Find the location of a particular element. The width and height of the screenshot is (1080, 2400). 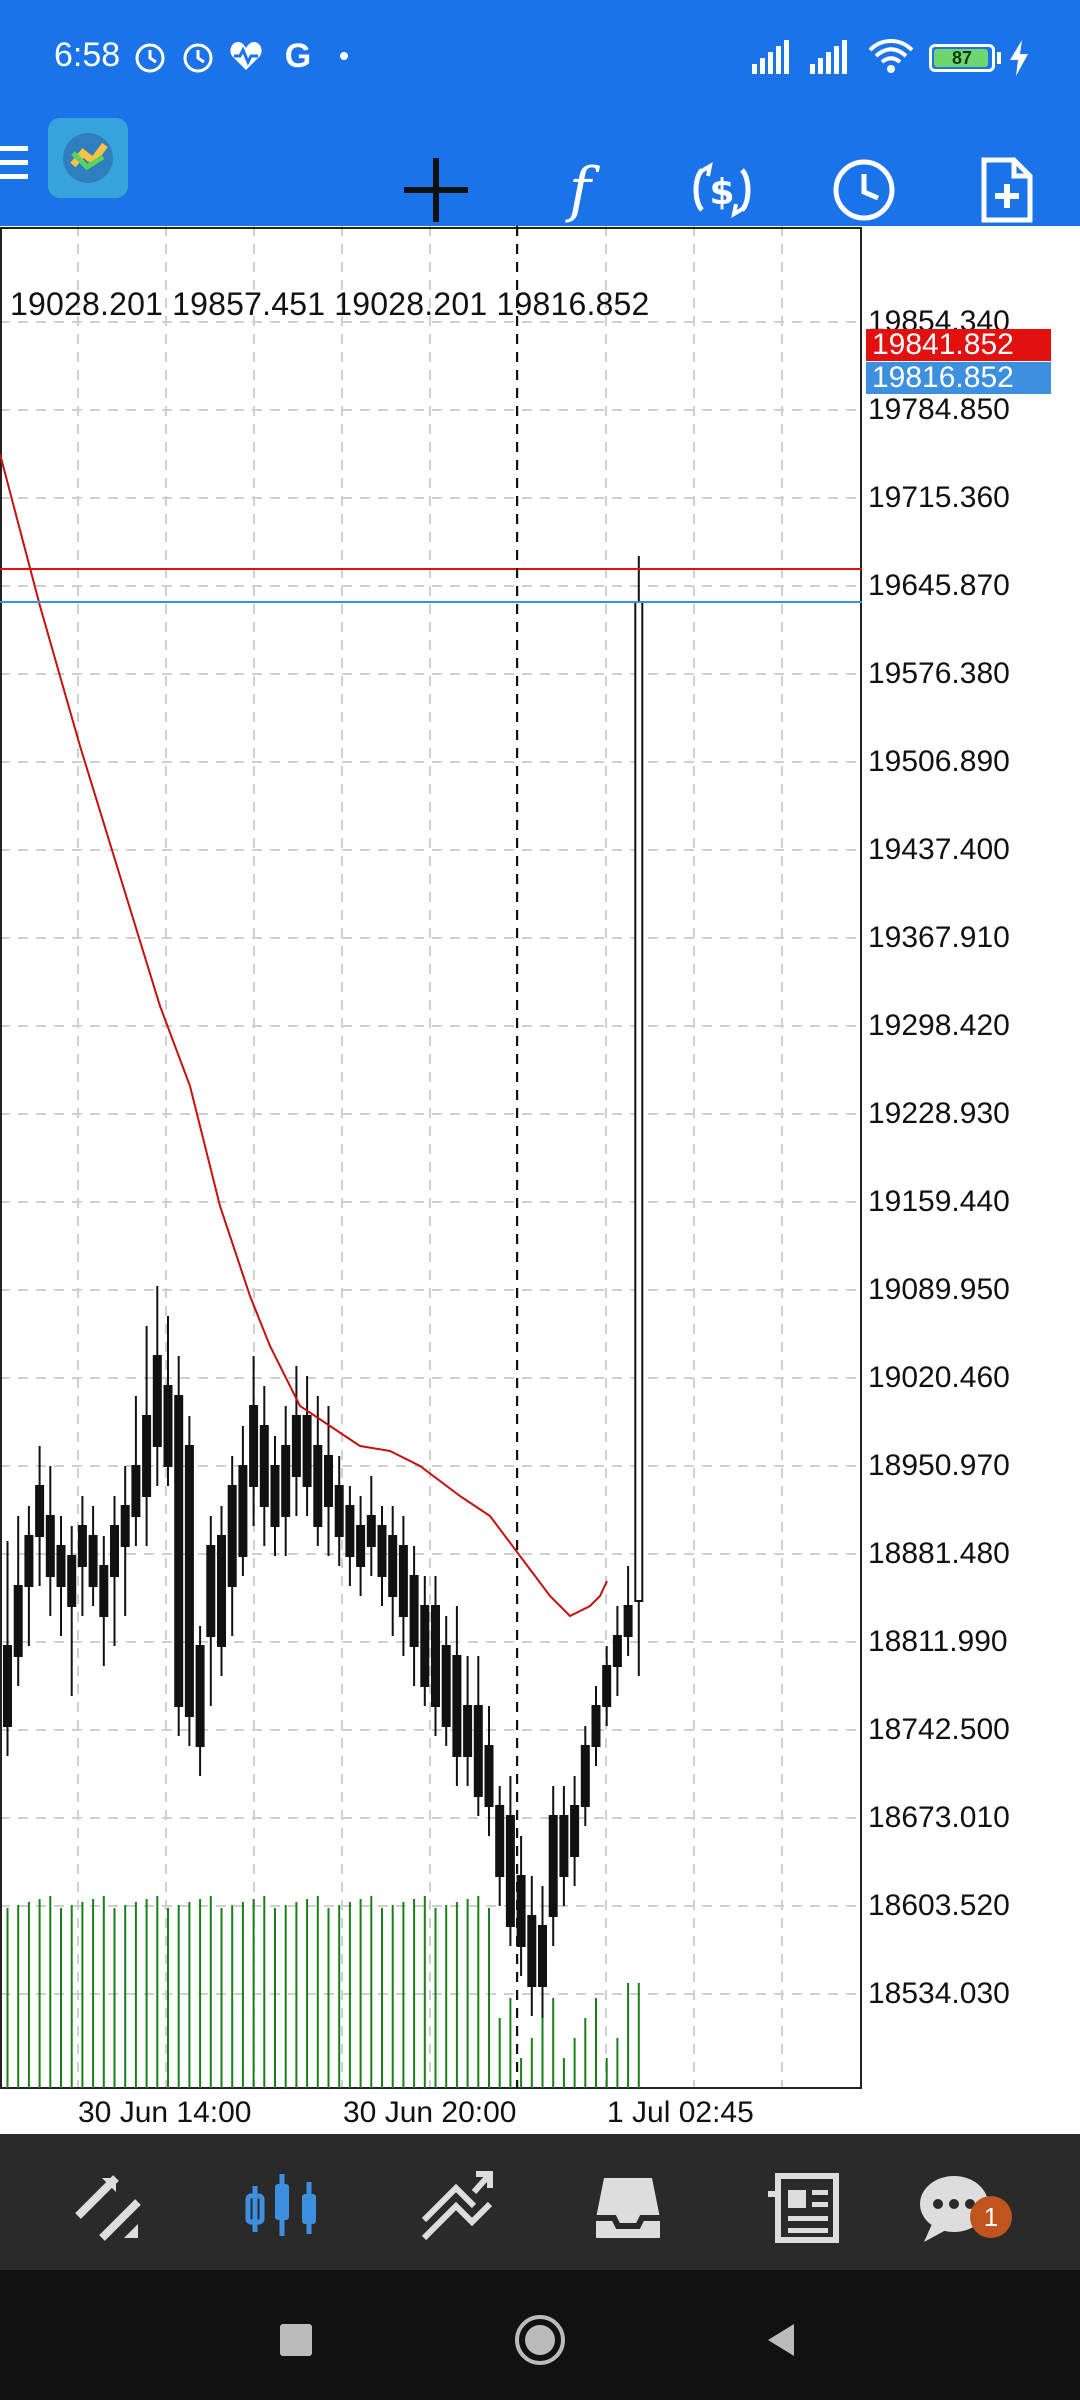

chart-icon is located at coordinates (282, 2208).